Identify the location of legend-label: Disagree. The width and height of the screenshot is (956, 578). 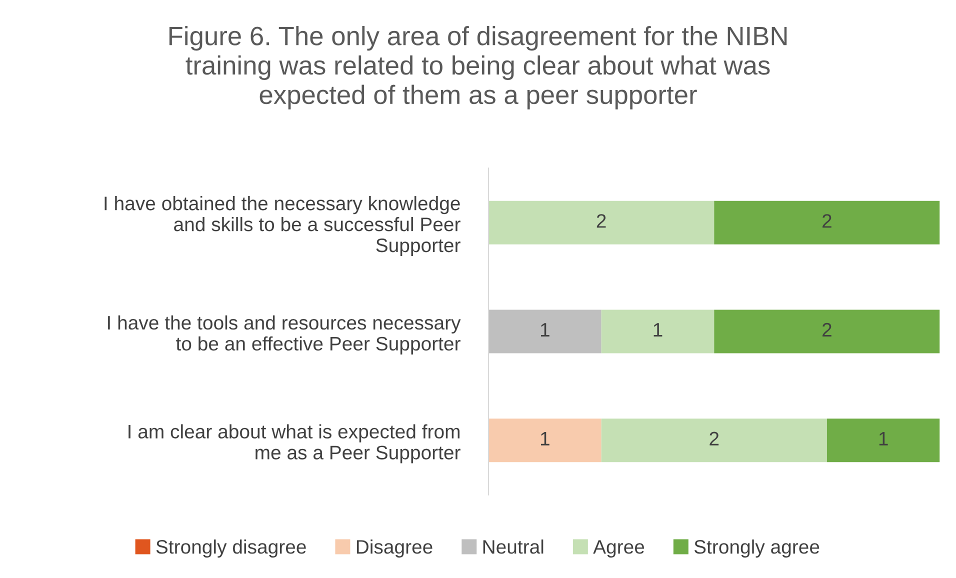
(394, 548).